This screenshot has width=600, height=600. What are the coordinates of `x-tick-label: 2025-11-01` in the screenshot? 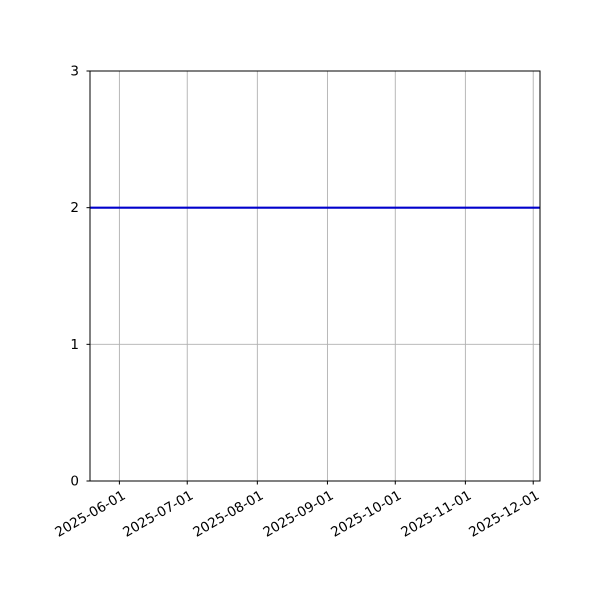 It's located at (436, 514).